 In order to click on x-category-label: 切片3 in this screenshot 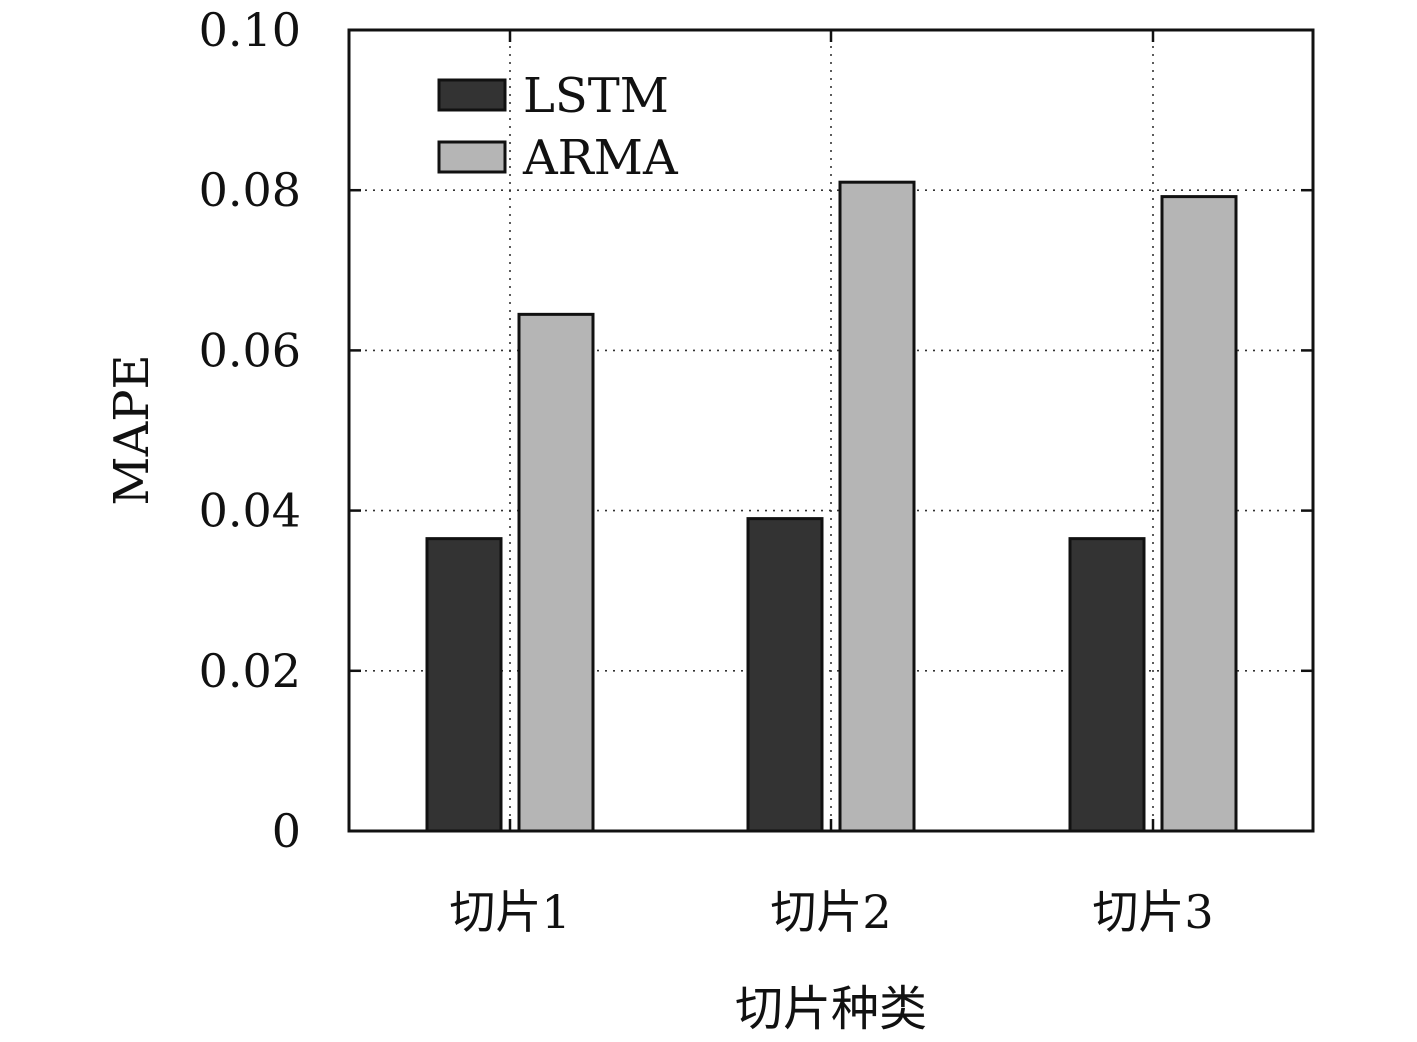, I will do `click(1152, 912)`.